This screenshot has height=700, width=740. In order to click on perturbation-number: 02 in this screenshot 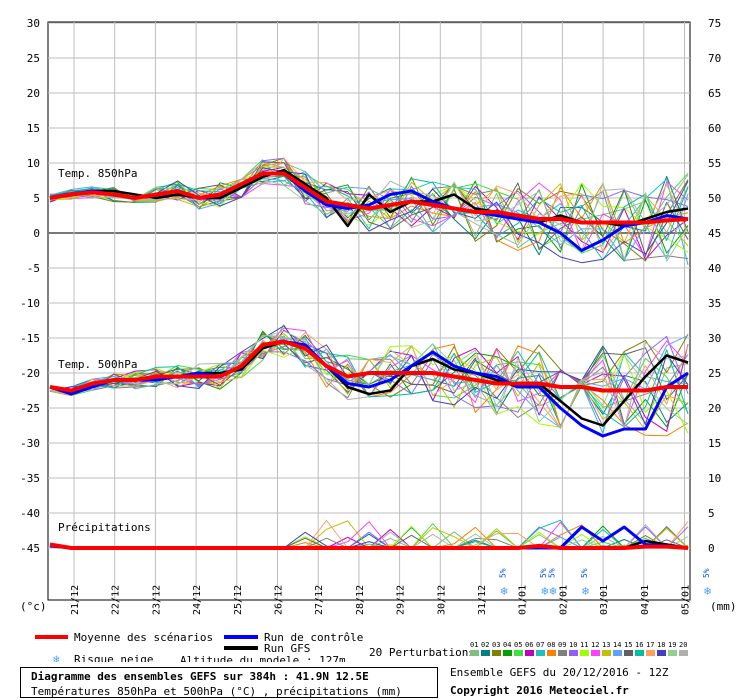, I will do `click(485, 645)`.